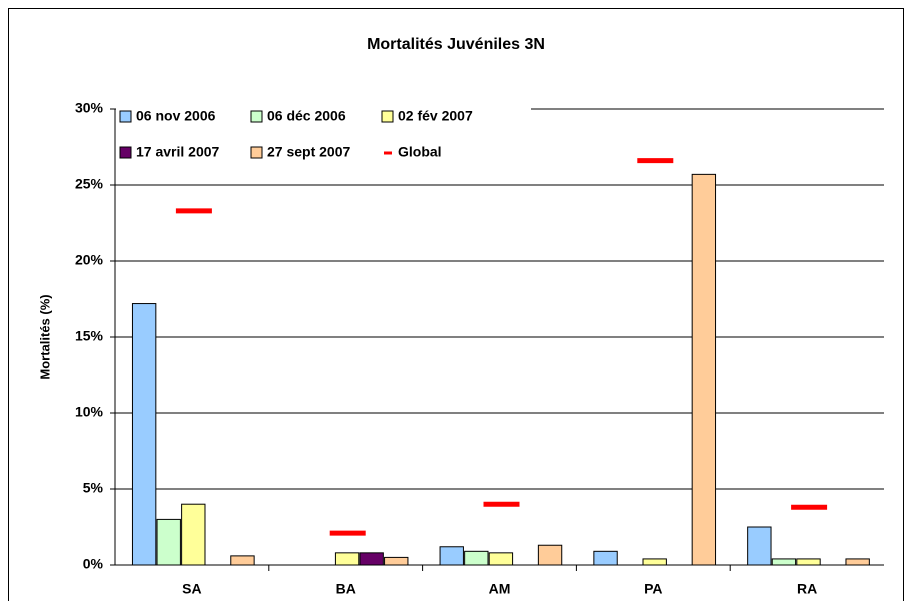  I want to click on y-tick-label: 25%, so click(89, 184).